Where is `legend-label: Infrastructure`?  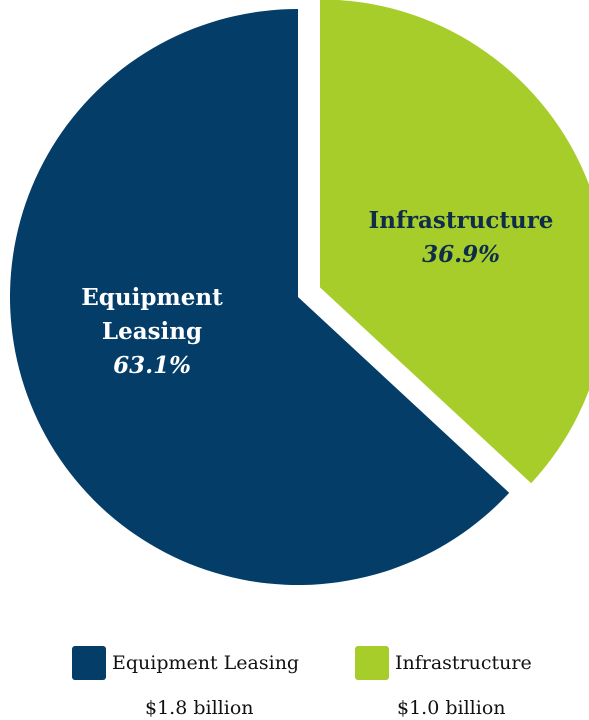
legend-label: Infrastructure is located at coordinates (463, 663).